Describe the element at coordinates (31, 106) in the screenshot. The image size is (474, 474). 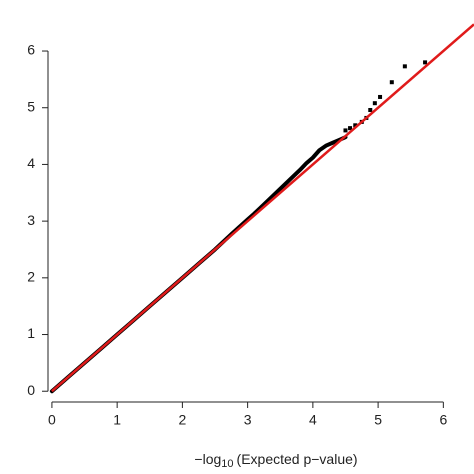
I see `y-tick-label: 5` at that location.